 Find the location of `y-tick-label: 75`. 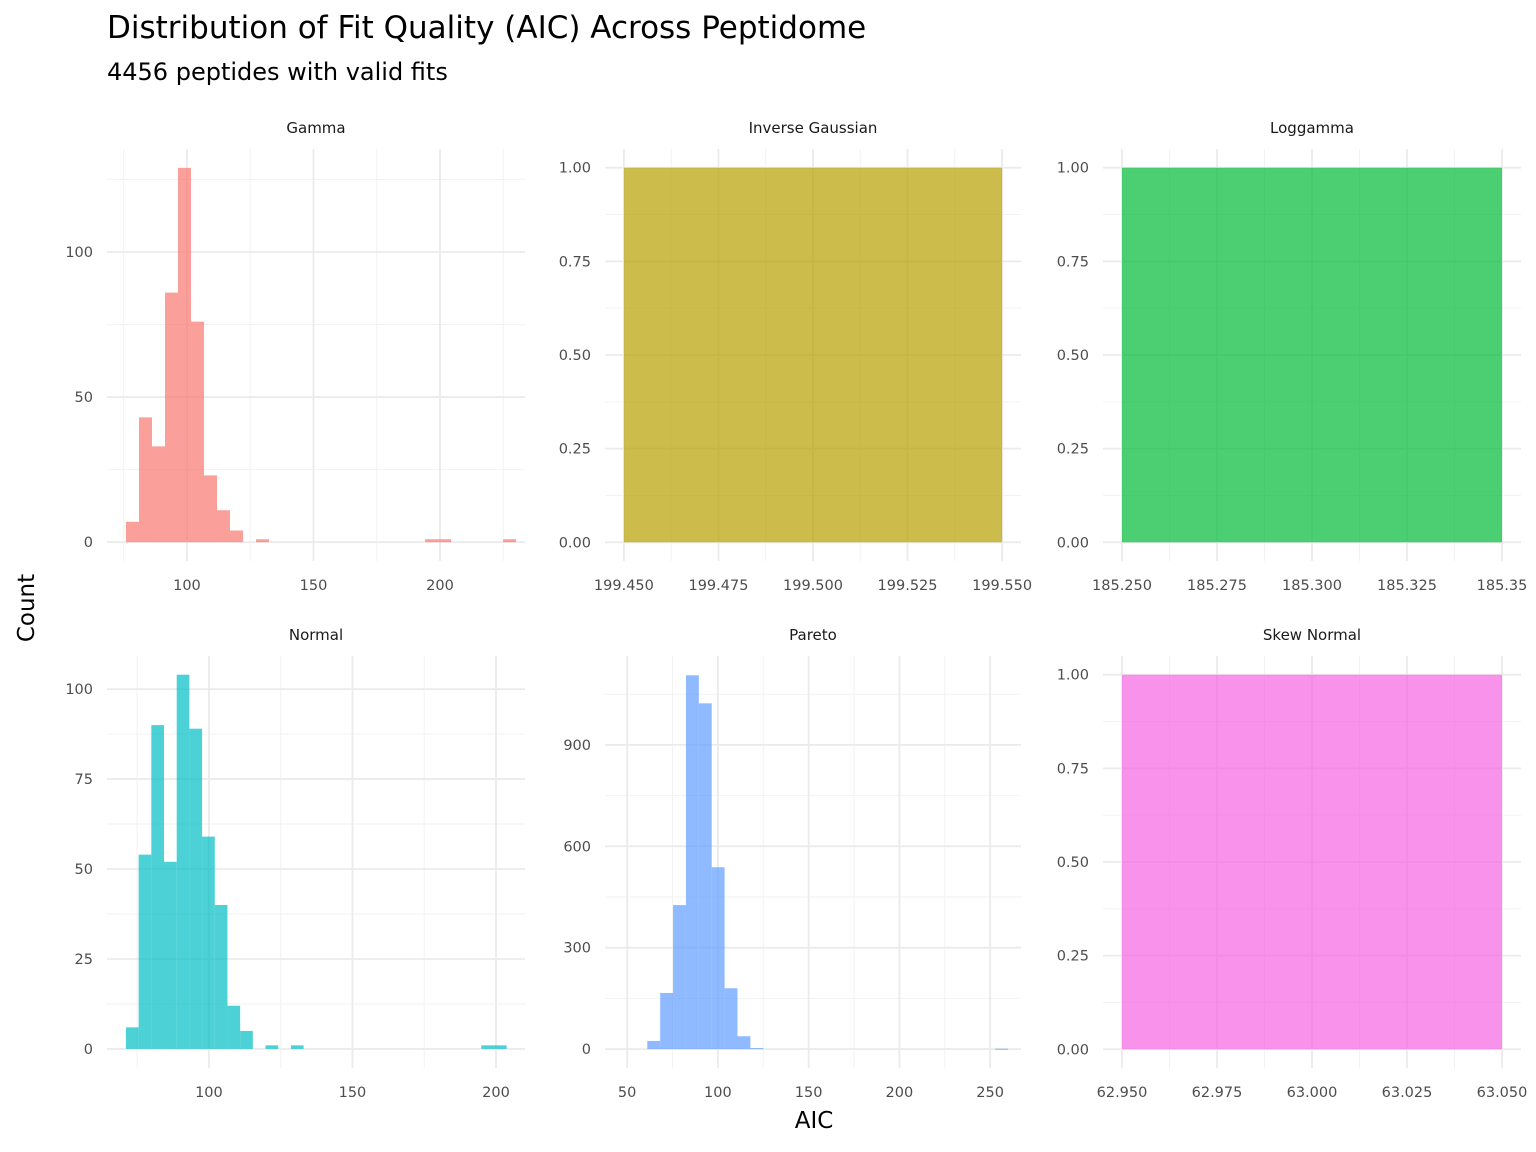

y-tick-label: 75 is located at coordinates (84, 780).